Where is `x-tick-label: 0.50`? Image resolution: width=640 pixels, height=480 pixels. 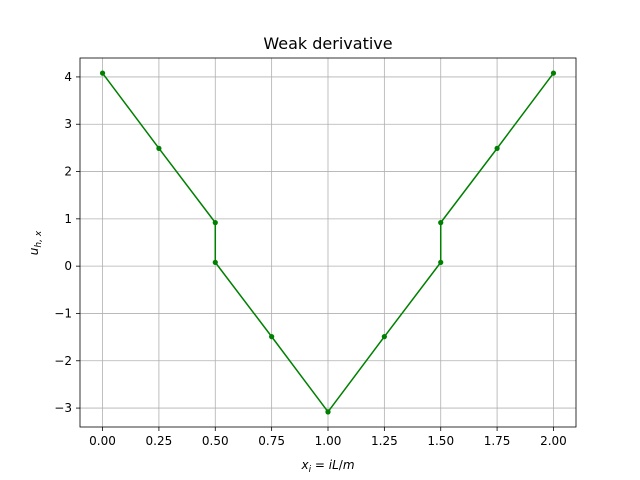
x-tick-label: 0.50 is located at coordinates (215, 441).